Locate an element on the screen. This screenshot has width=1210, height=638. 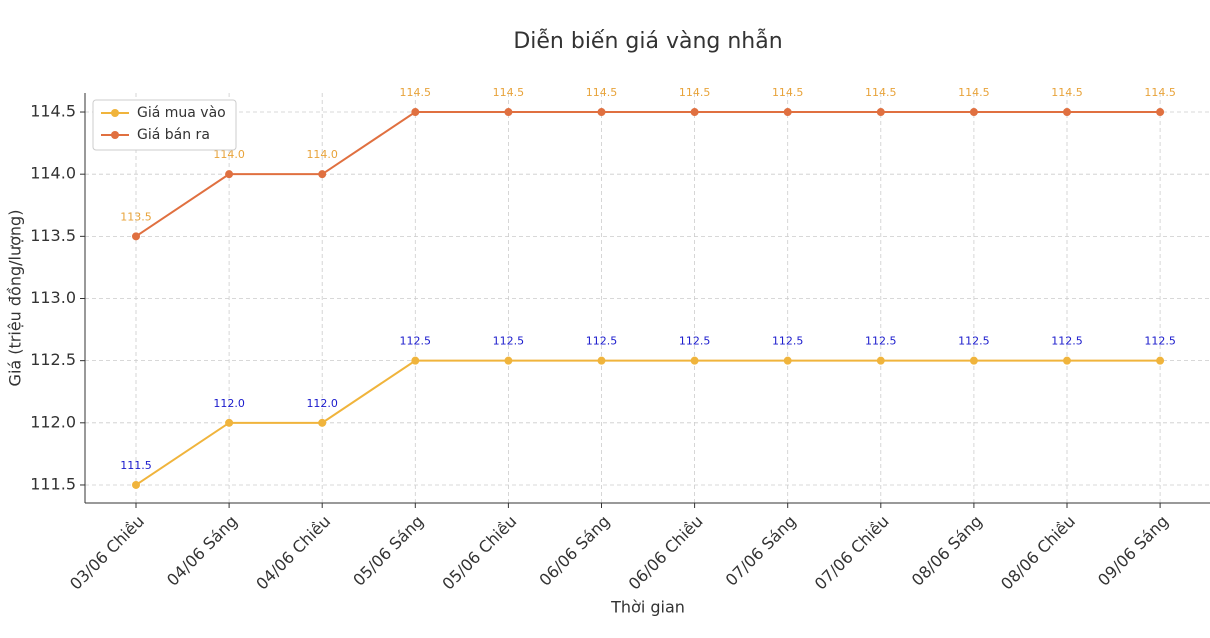
x-tick-label: 07/06 Chiều is located at coordinates (852, 553).